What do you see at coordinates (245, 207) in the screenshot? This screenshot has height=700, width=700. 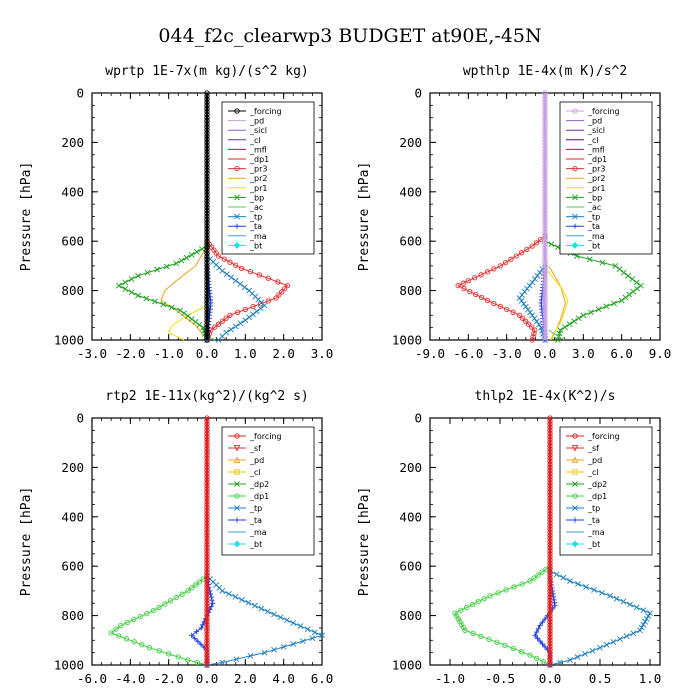 I see `legend-entry: _ac` at bounding box center [245, 207].